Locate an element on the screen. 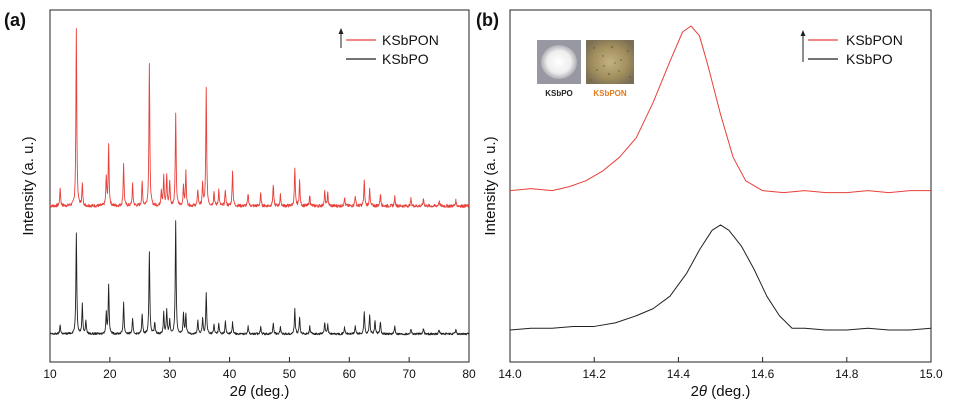 Image resolution: width=969 pixels, height=411 pixels. x-tick-label: 20 is located at coordinates (110, 374).